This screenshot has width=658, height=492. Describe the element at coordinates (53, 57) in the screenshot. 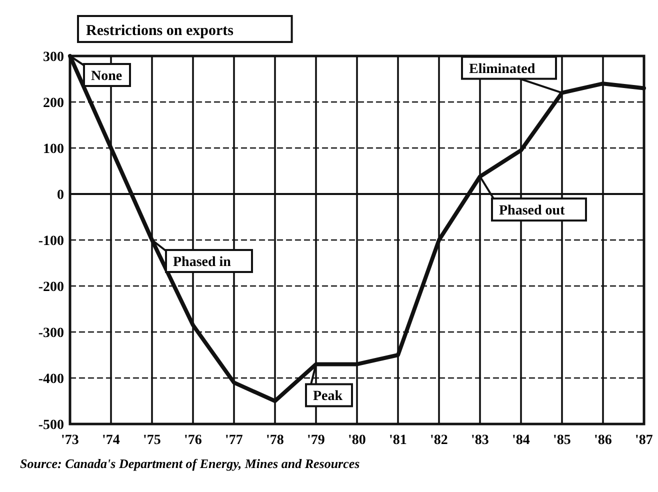

I see `y-tick-label: 300` at that location.